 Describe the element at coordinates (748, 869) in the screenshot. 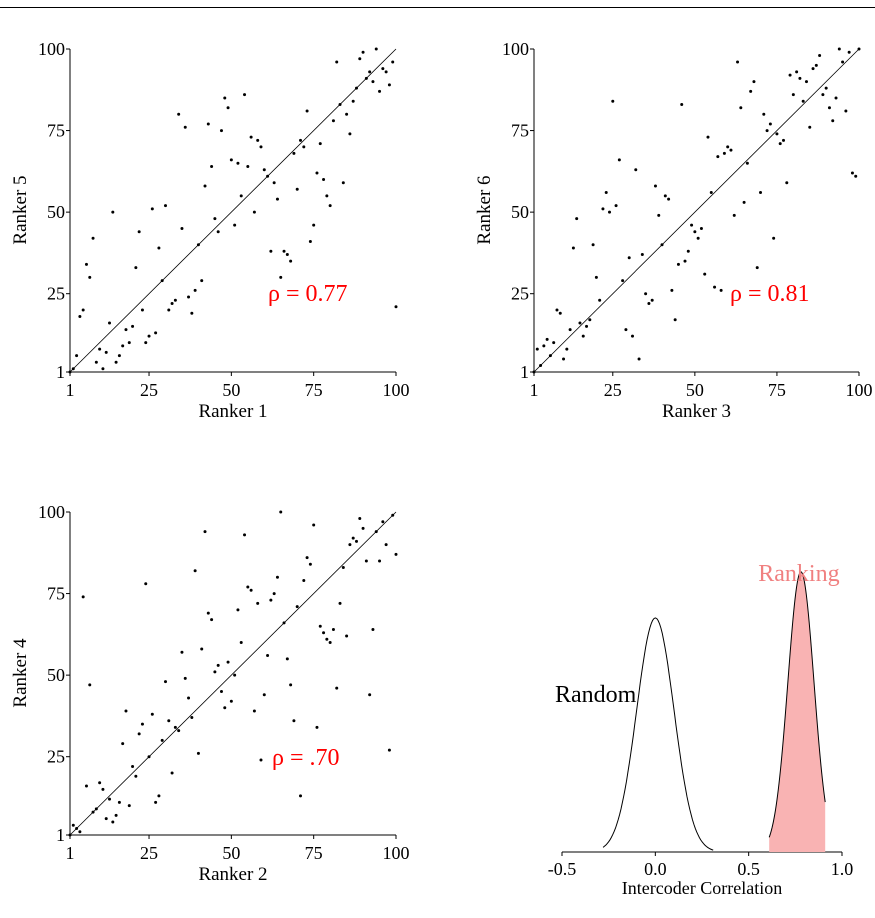

I see `x-tick-label: 0.5` at that location.